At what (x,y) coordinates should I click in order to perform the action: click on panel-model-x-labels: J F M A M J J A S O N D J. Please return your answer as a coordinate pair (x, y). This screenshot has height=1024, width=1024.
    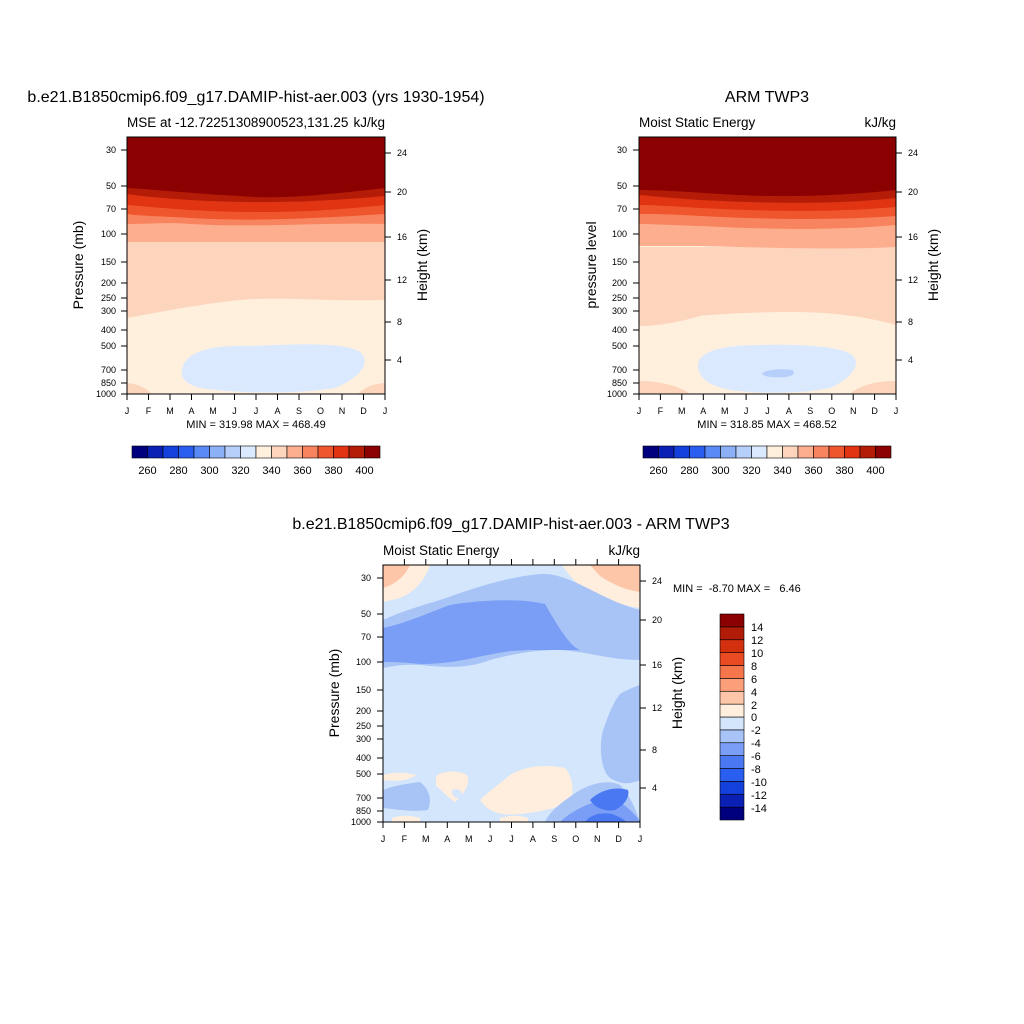
    Looking at the image, I should click on (256, 411).